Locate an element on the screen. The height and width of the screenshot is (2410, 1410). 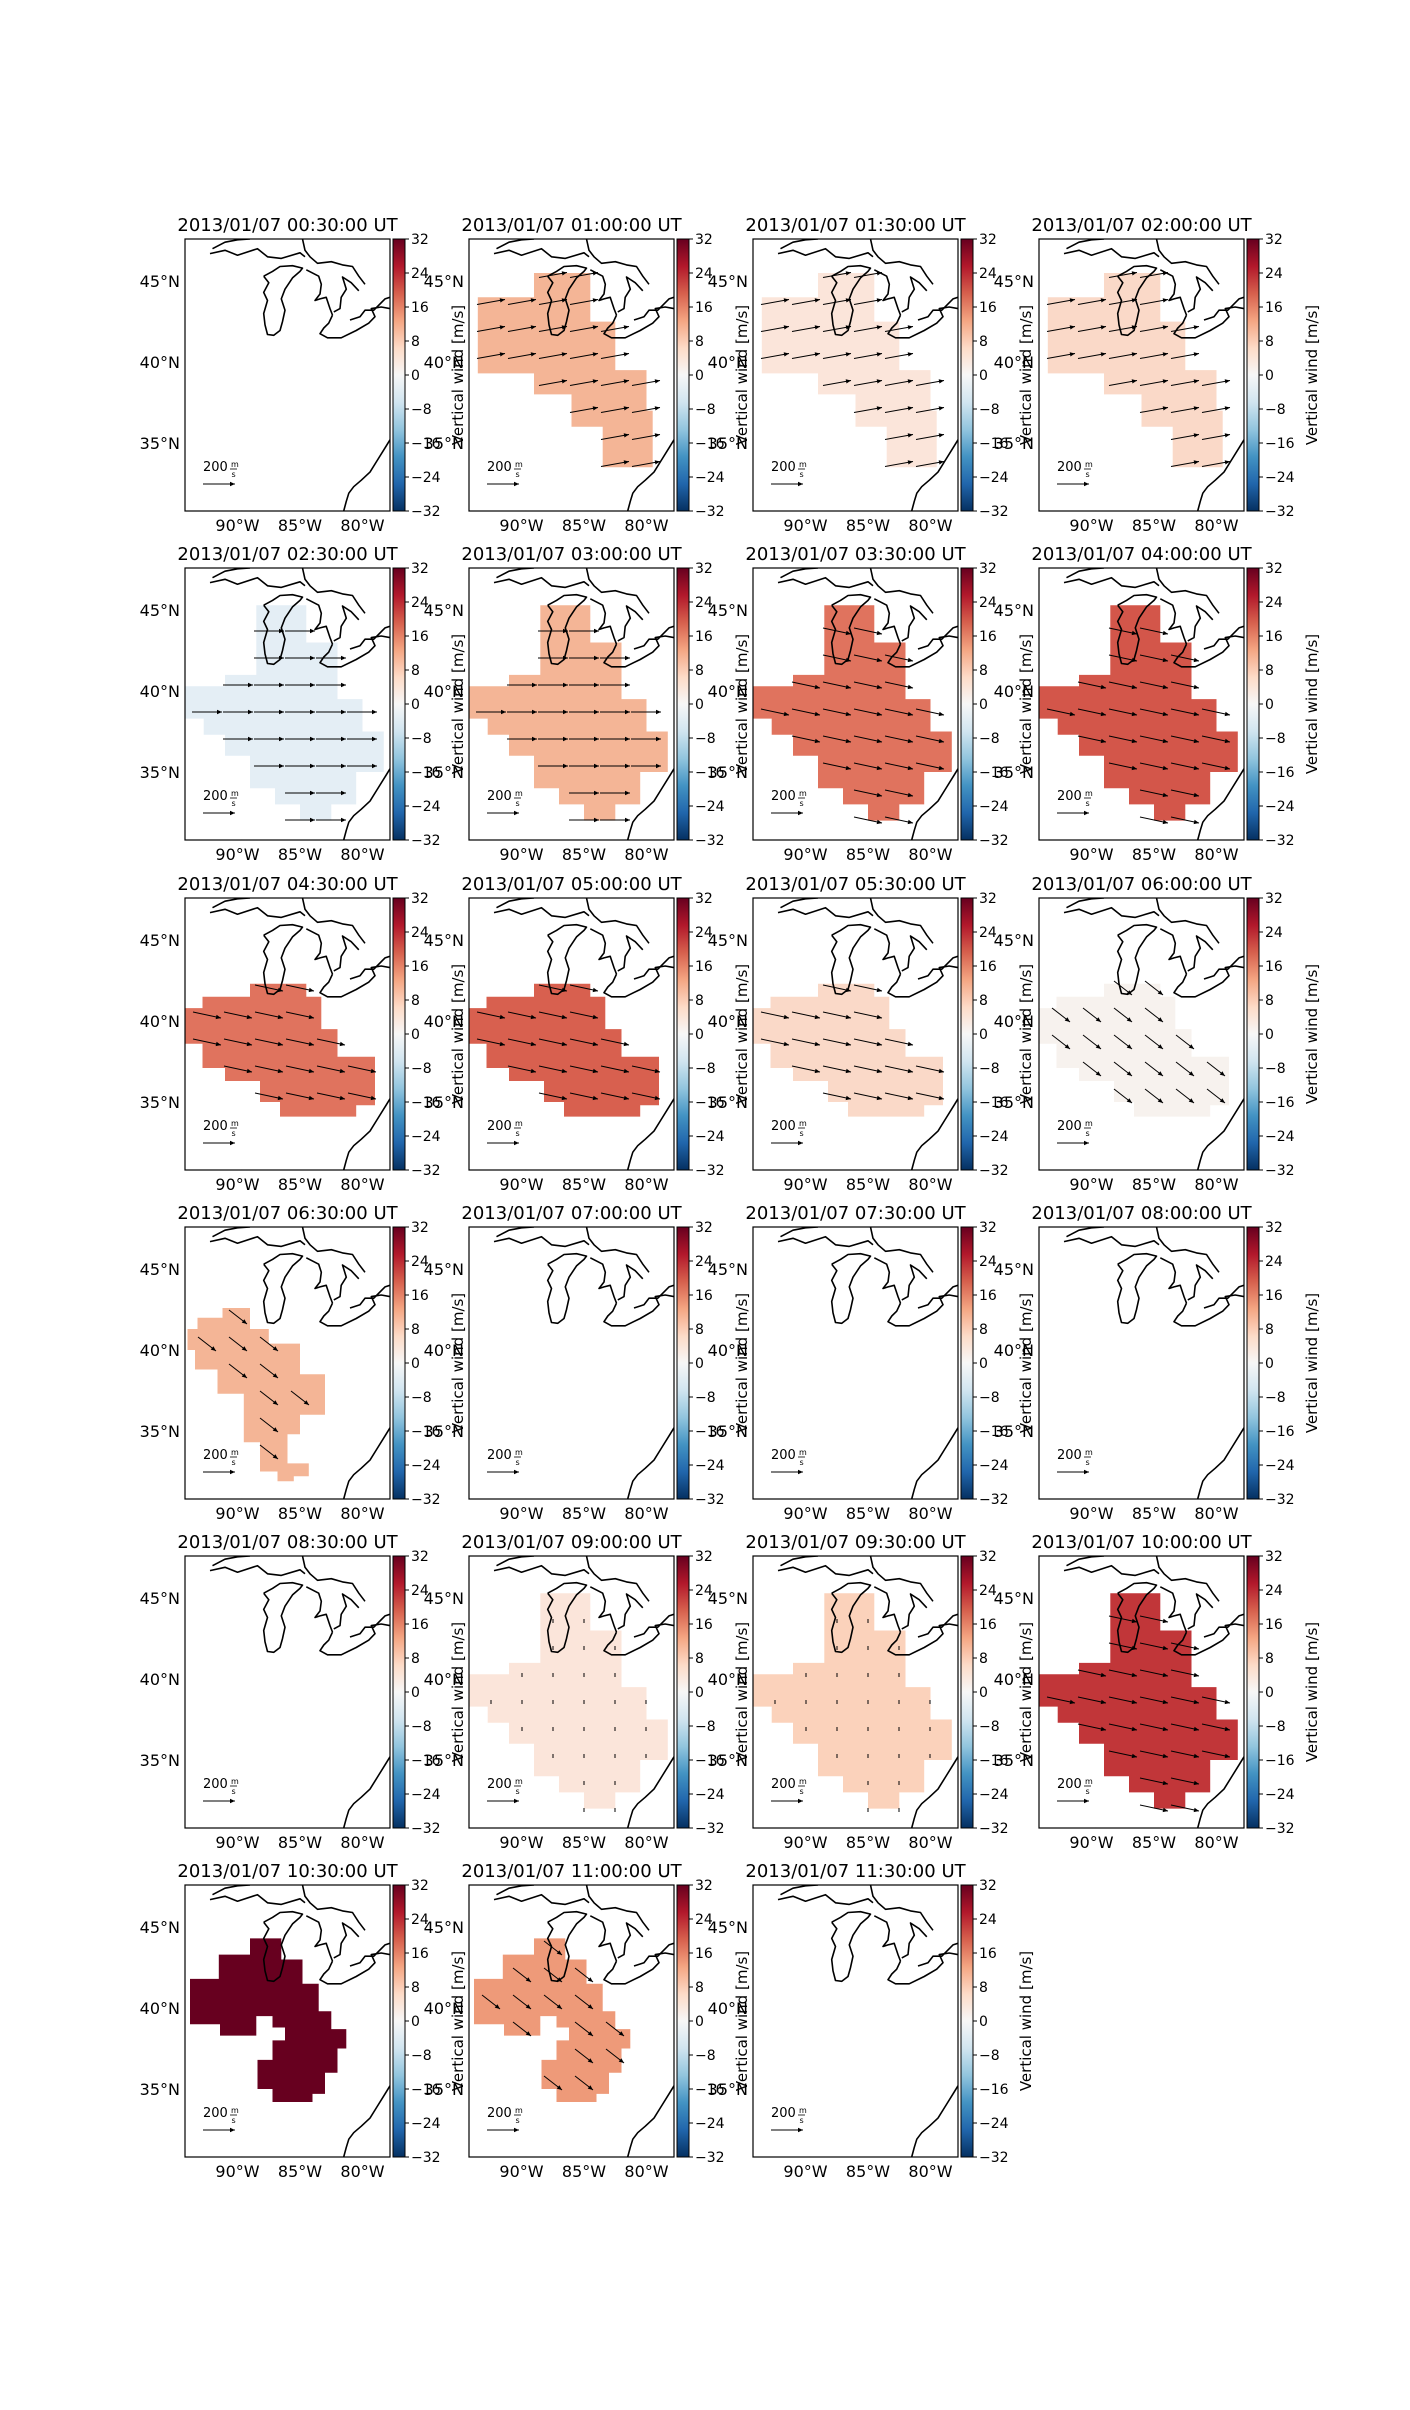
colorbar-tick-label: −8 is located at coordinates (1275, 1398).